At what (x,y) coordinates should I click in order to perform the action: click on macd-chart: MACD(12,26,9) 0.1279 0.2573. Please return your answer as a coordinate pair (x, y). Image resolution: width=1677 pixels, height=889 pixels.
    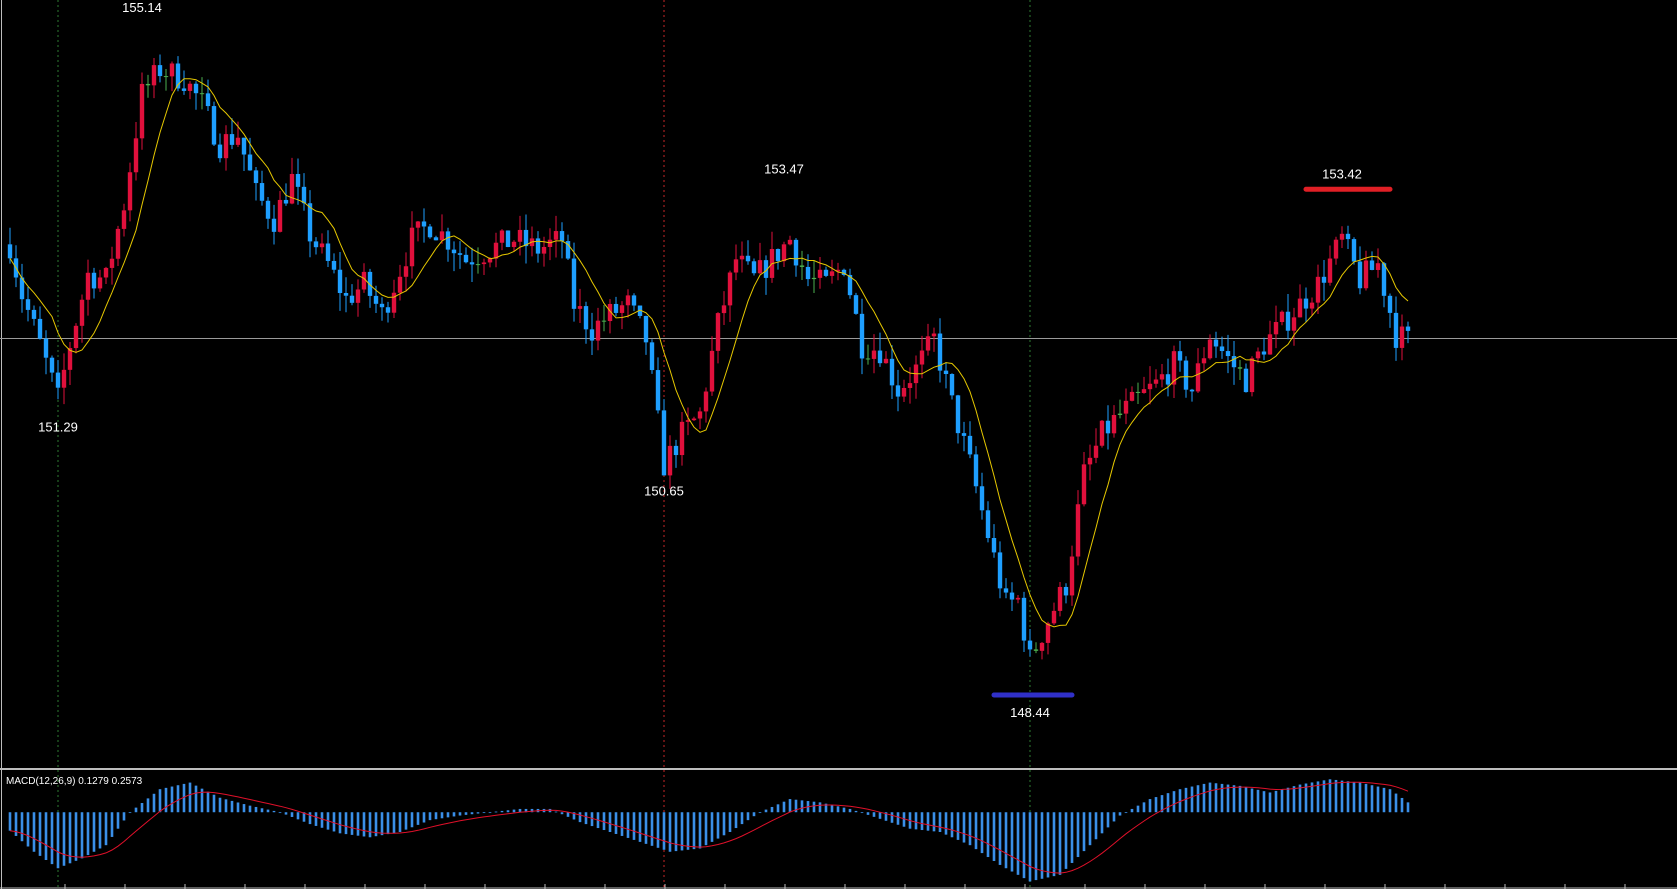
    Looking at the image, I should click on (838, 829).